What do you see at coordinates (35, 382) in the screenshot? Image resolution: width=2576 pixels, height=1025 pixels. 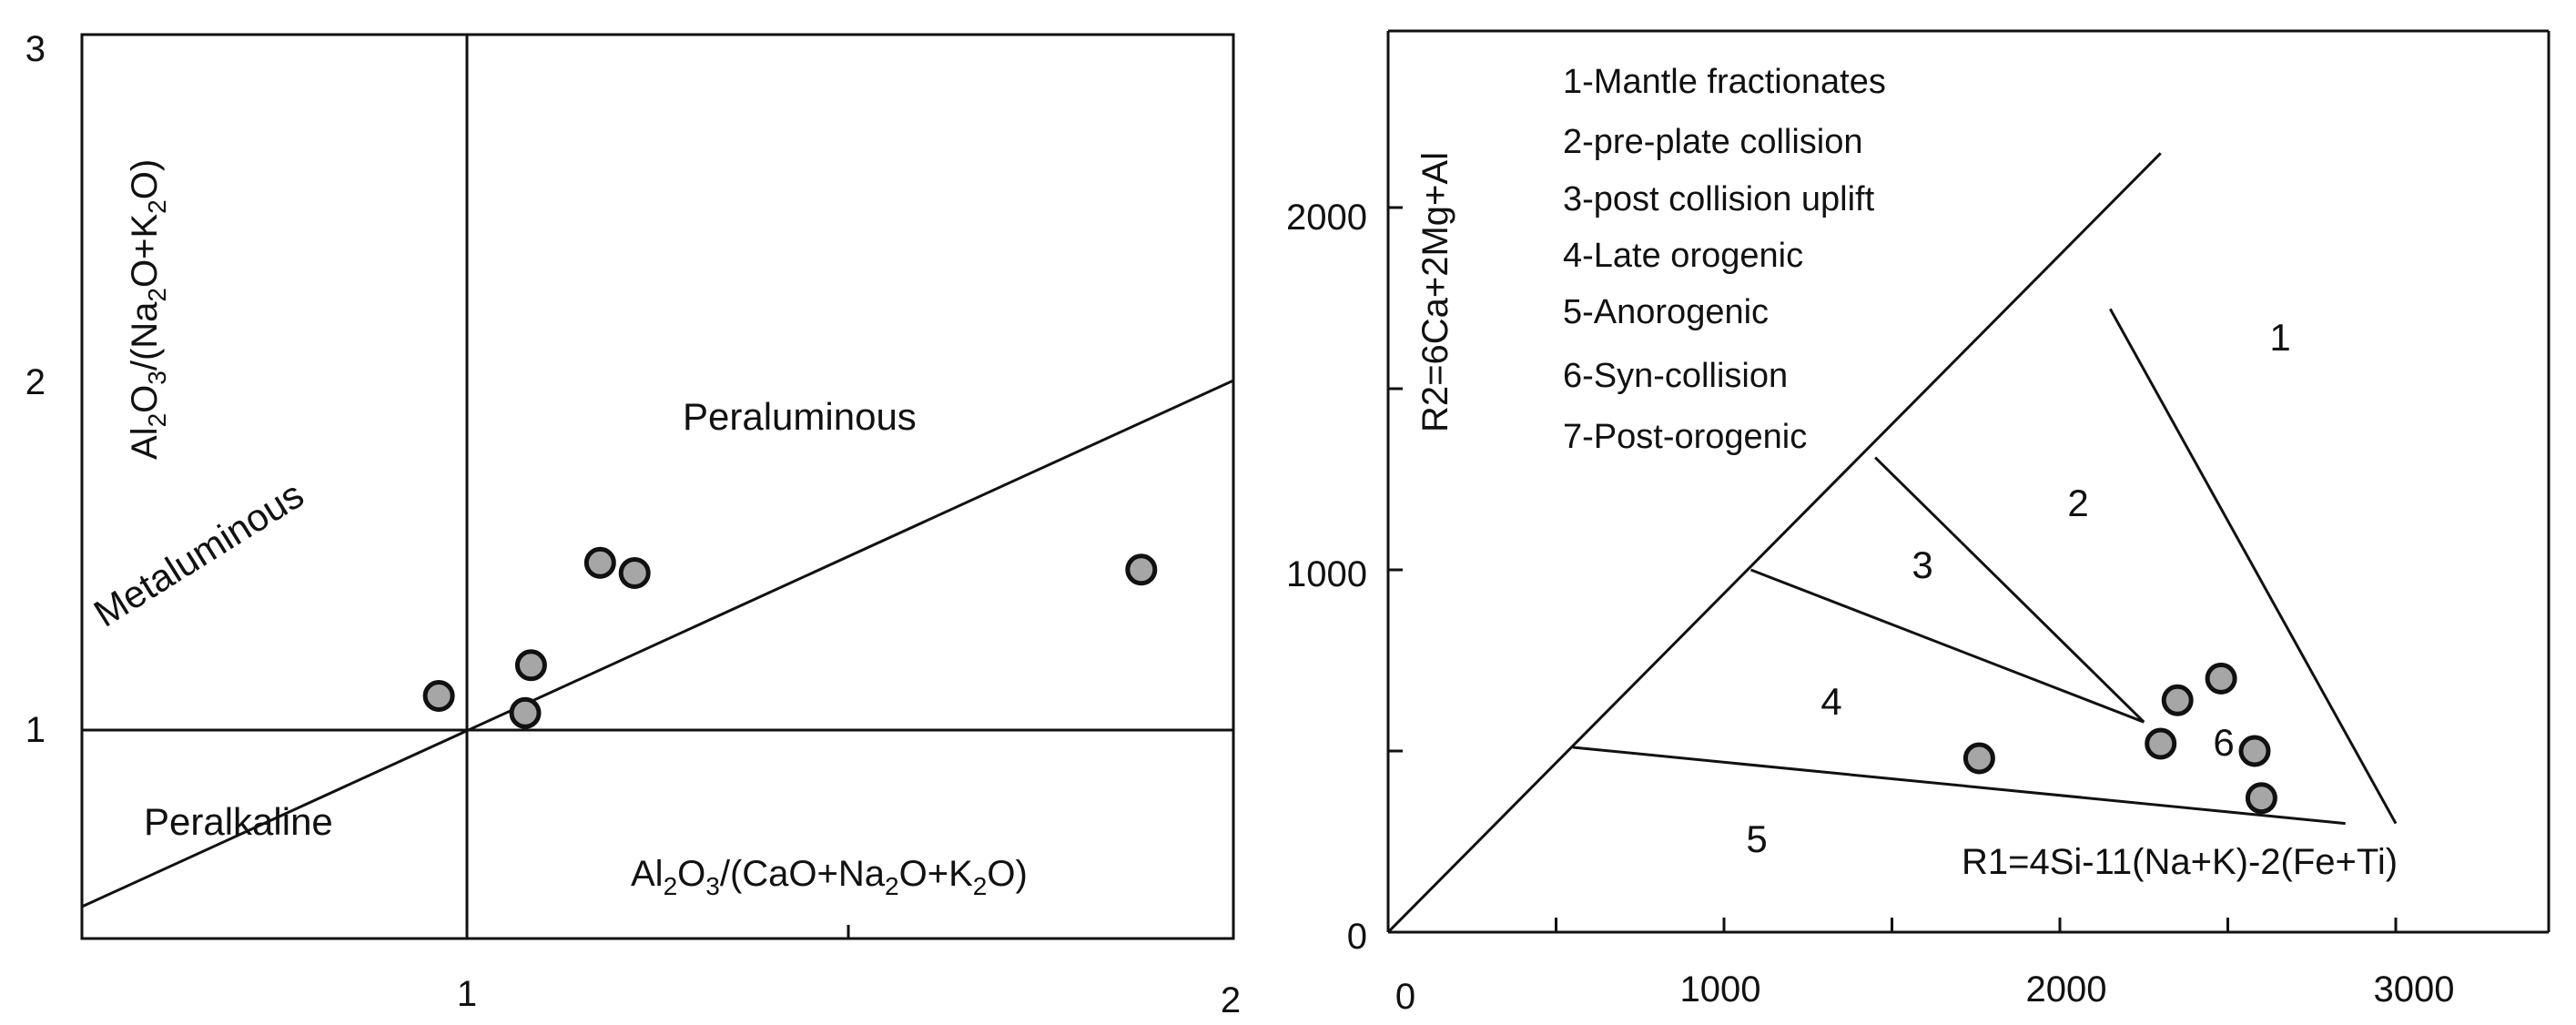 I see `left-ytick-2: 2` at bounding box center [35, 382].